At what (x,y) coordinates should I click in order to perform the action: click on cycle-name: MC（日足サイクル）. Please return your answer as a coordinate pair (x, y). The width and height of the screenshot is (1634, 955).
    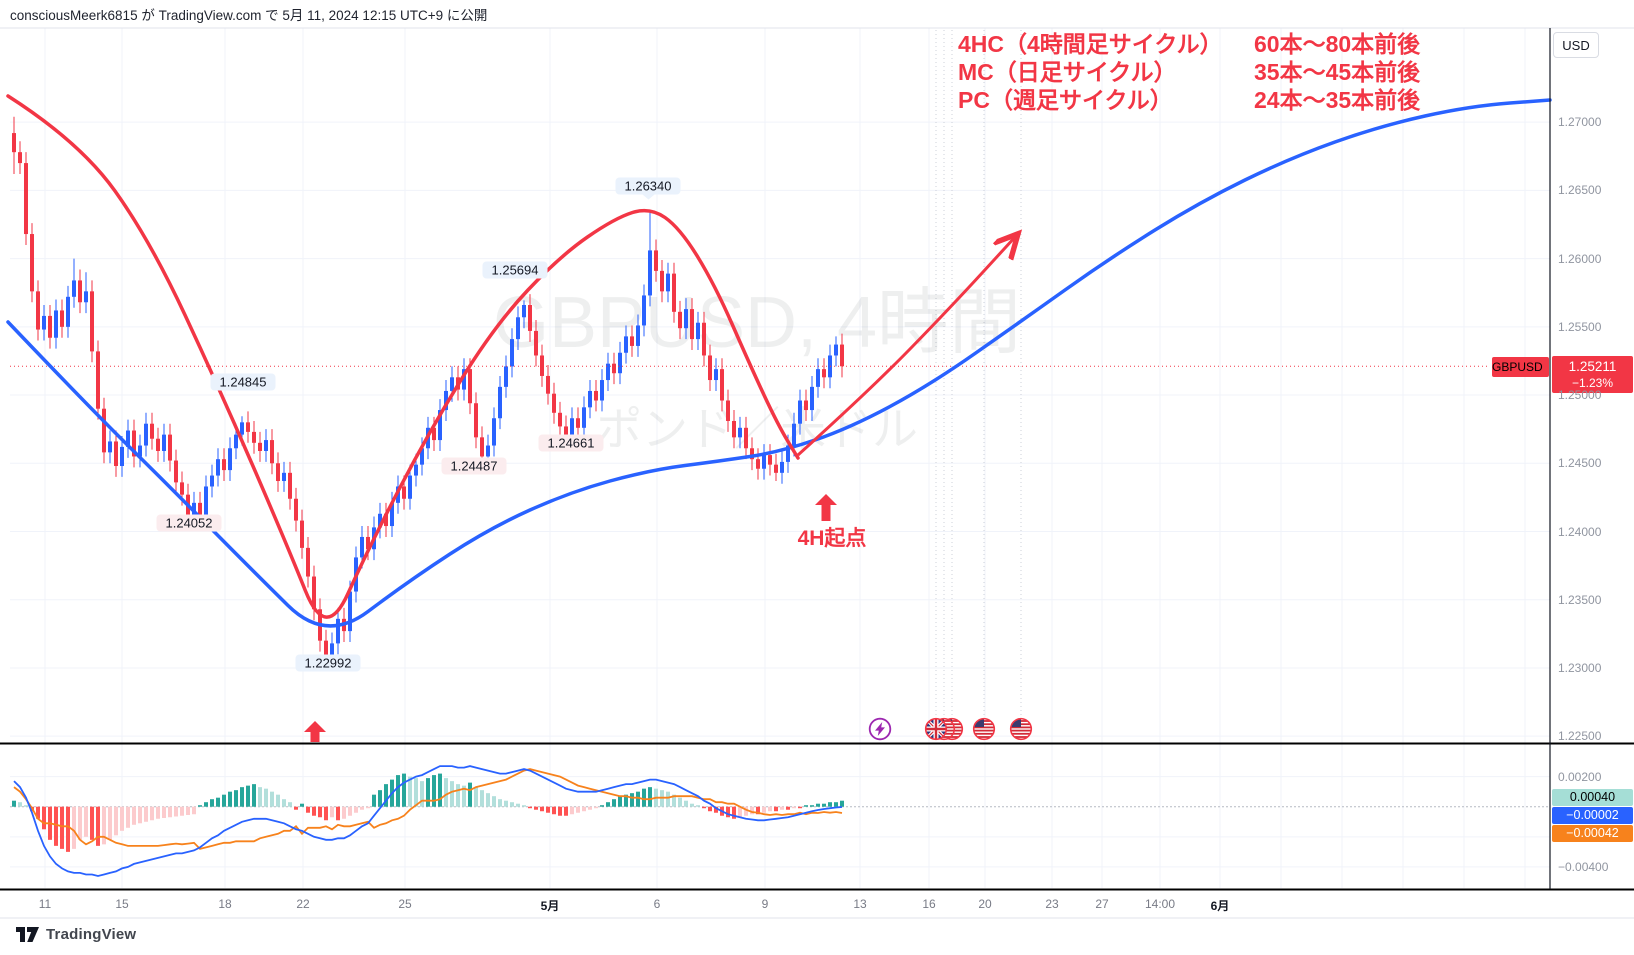
    Looking at the image, I should click on (1067, 72).